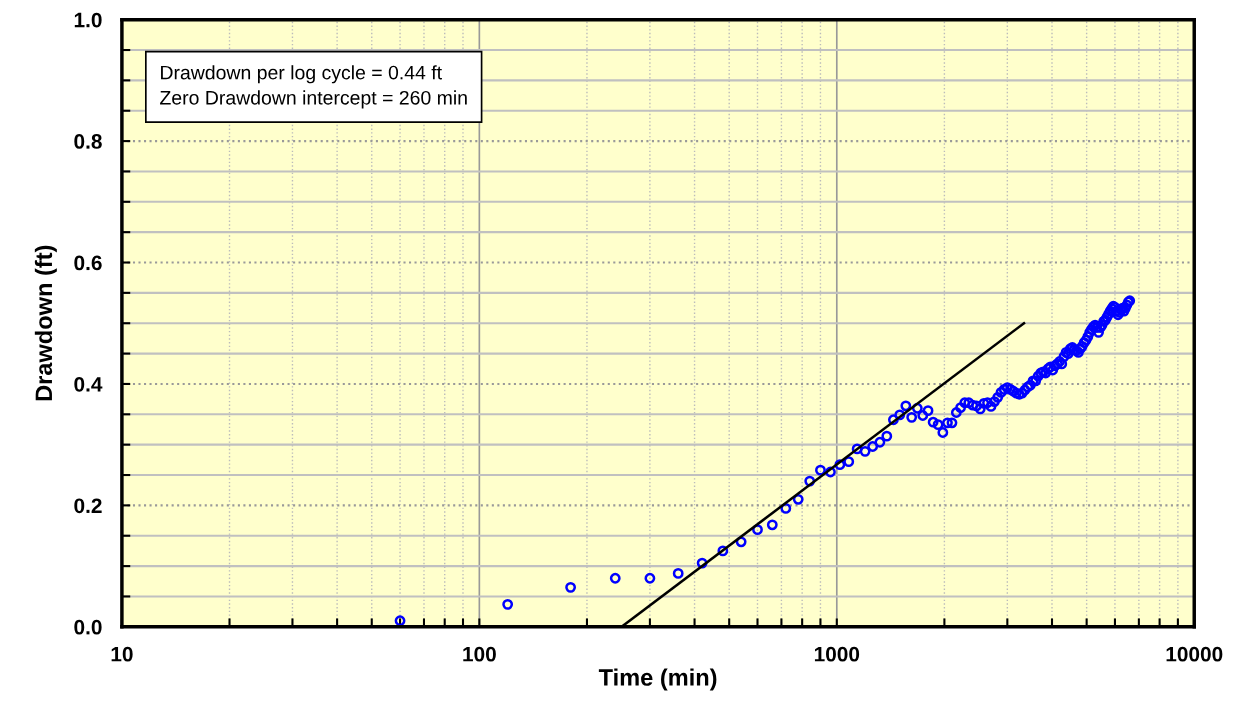 The width and height of the screenshot is (1244, 728). I want to click on y-tick-label: 1.0, so click(88, 20).